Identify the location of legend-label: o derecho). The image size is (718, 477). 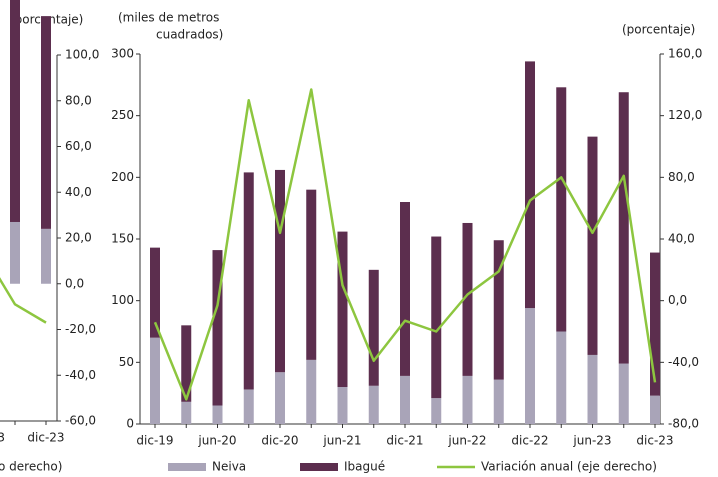
(31, 467).